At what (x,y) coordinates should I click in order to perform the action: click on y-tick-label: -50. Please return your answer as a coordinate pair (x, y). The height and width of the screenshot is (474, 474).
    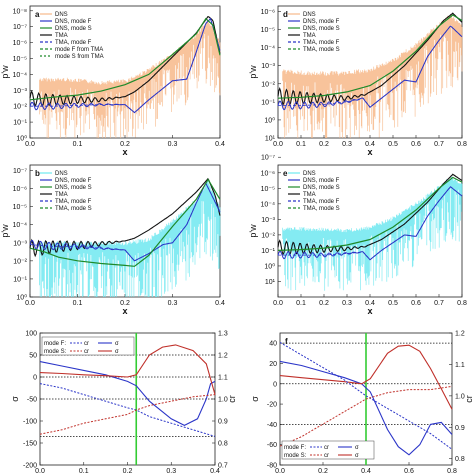
    Looking at the image, I should click on (32, 400).